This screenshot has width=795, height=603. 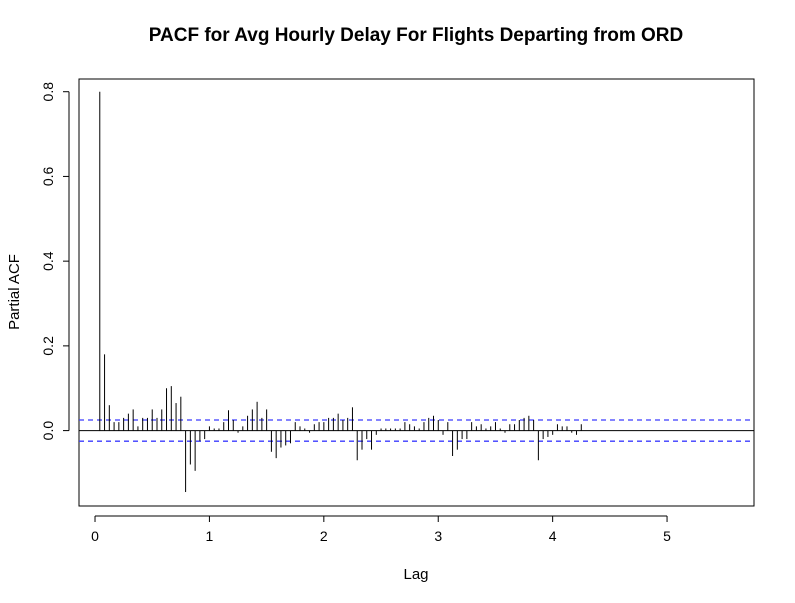 What do you see at coordinates (48, 176) in the screenshot?
I see `y-tick-label: 0.6` at bounding box center [48, 176].